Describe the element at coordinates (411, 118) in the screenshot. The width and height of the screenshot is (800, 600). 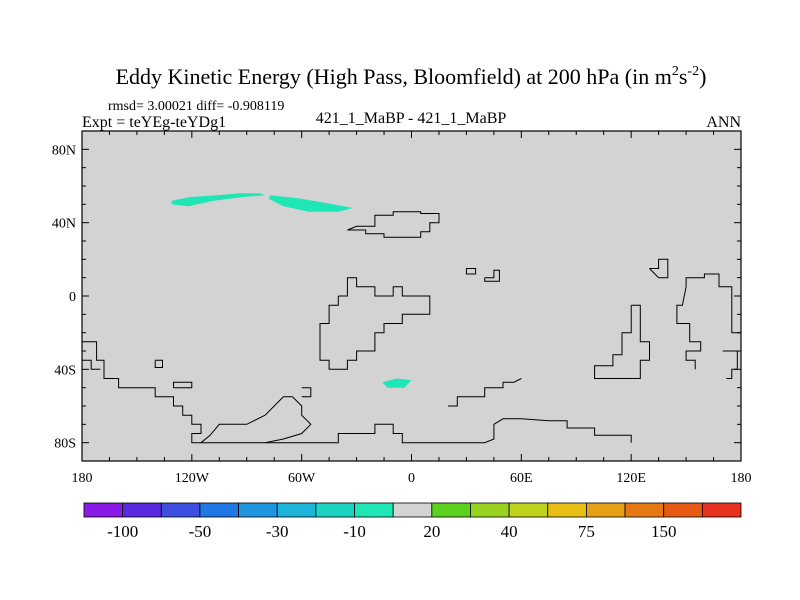
I see `center-subtitle: 421_1_MaBP - 421_1_MaBP` at that location.